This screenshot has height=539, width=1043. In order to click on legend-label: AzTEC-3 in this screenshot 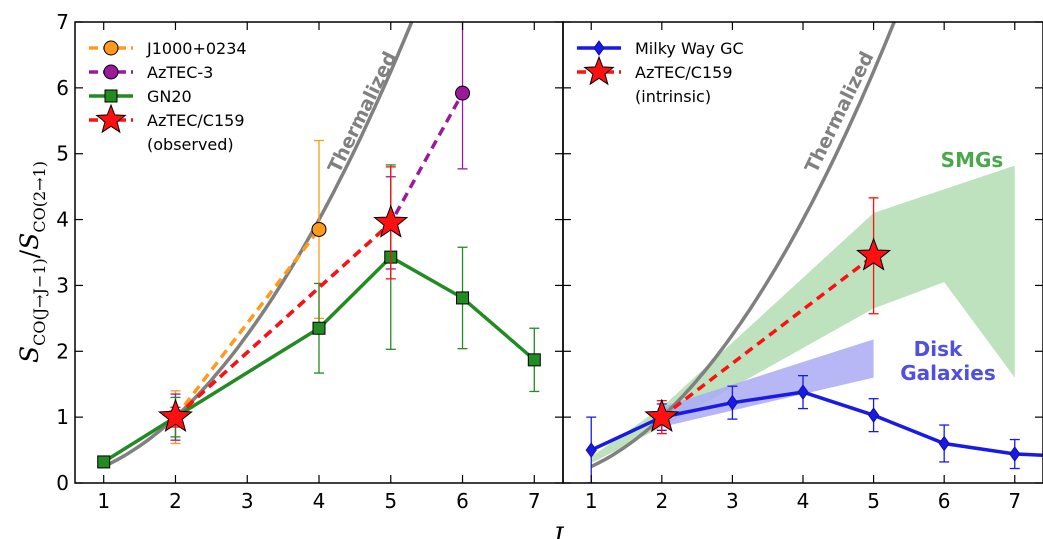, I will do `click(180, 72)`.